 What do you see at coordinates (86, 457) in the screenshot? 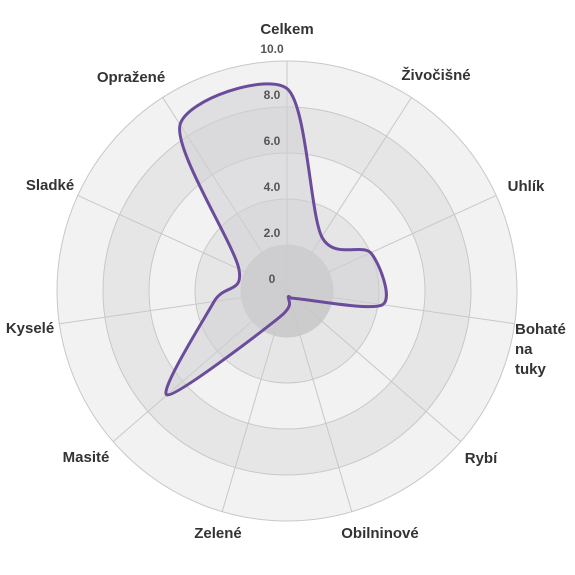
I see `category-label: Masité` at bounding box center [86, 457].